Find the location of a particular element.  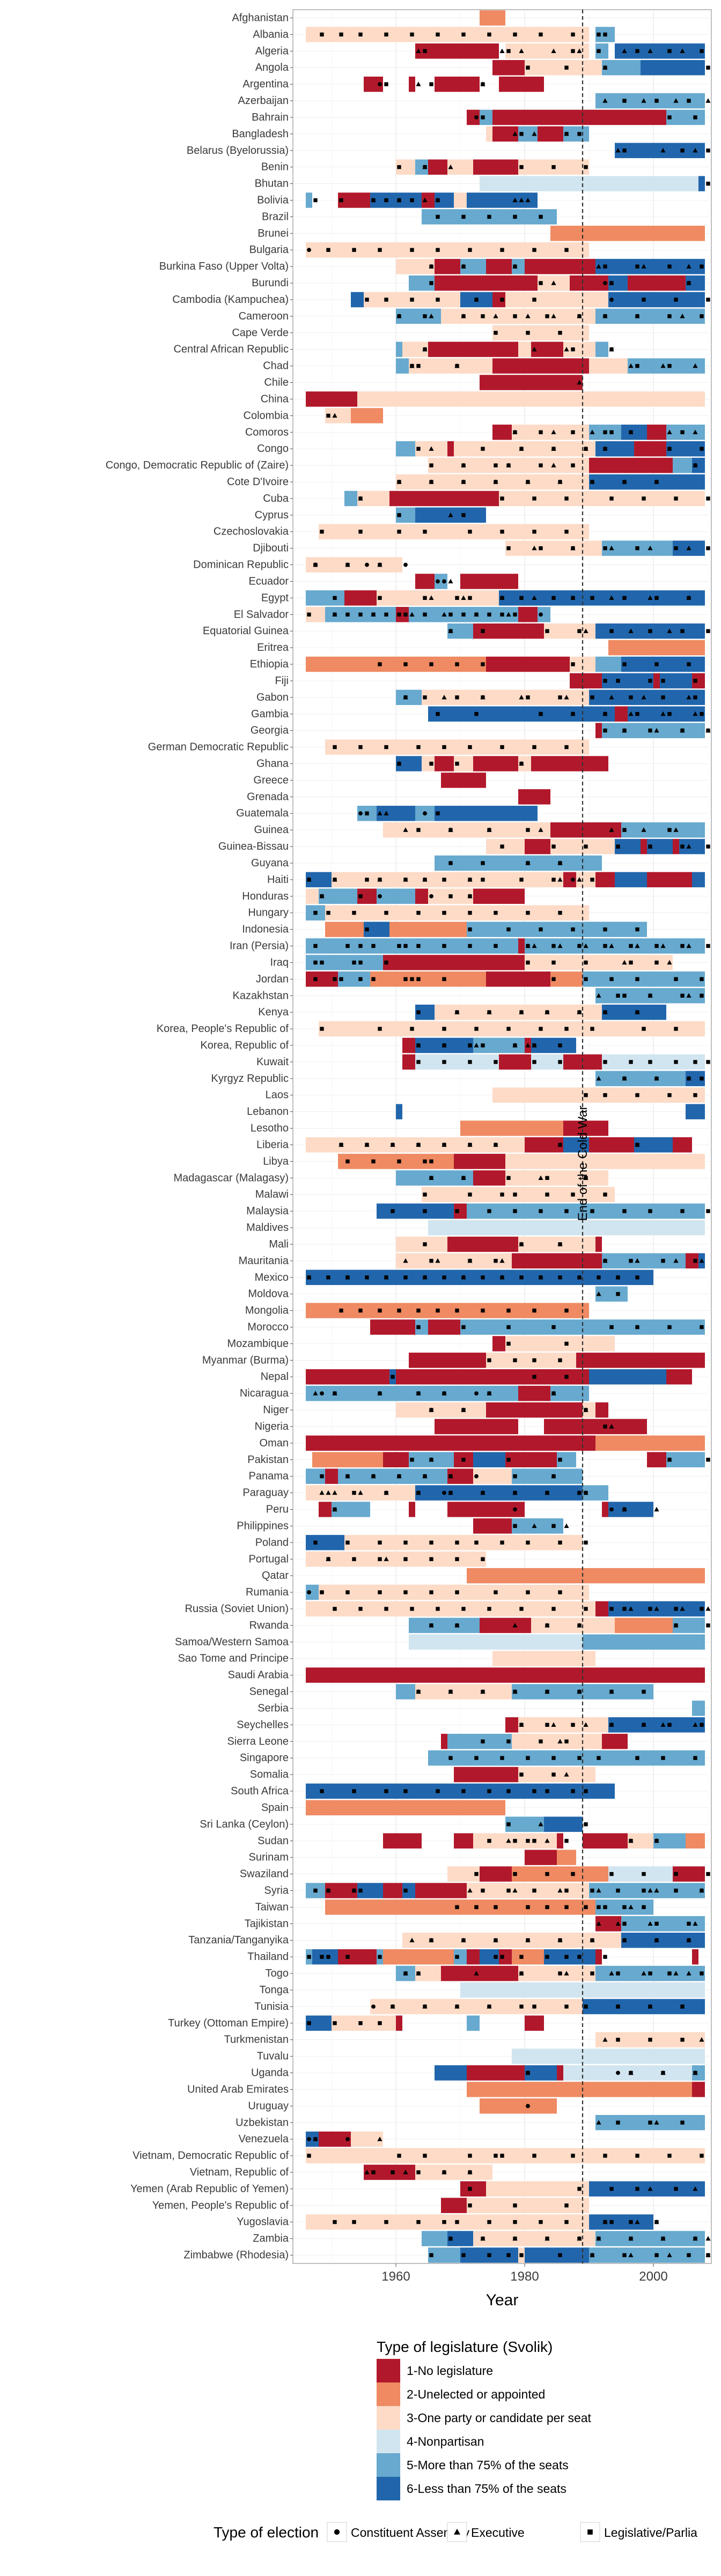

country-label: Indonesia is located at coordinates (265, 930).